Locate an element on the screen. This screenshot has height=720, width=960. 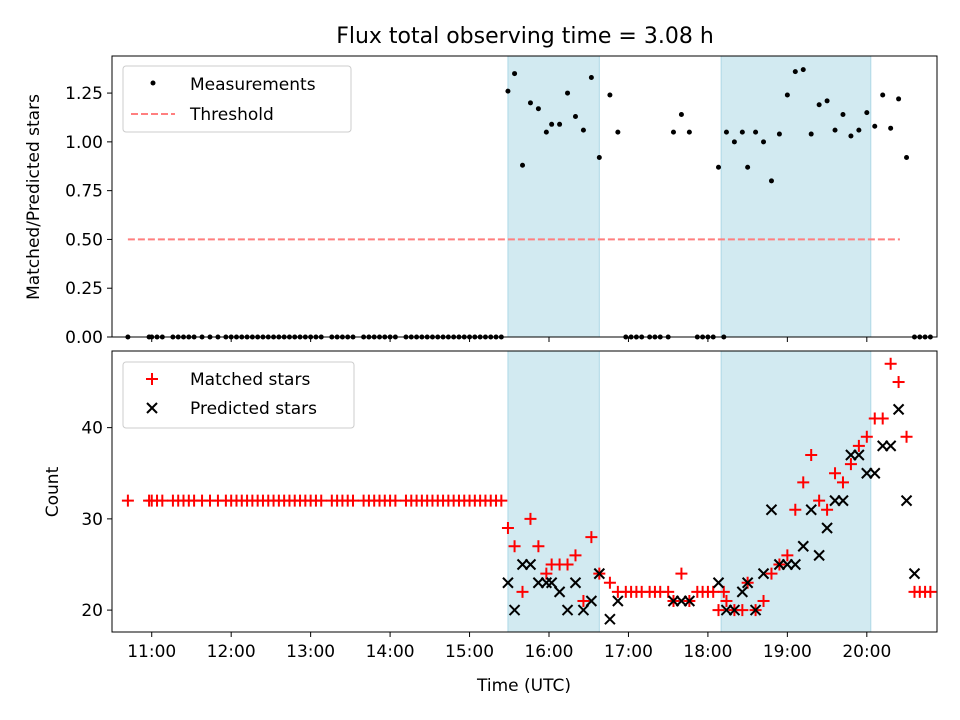
legend-matched-label: Matched stars is located at coordinates (250, 380).